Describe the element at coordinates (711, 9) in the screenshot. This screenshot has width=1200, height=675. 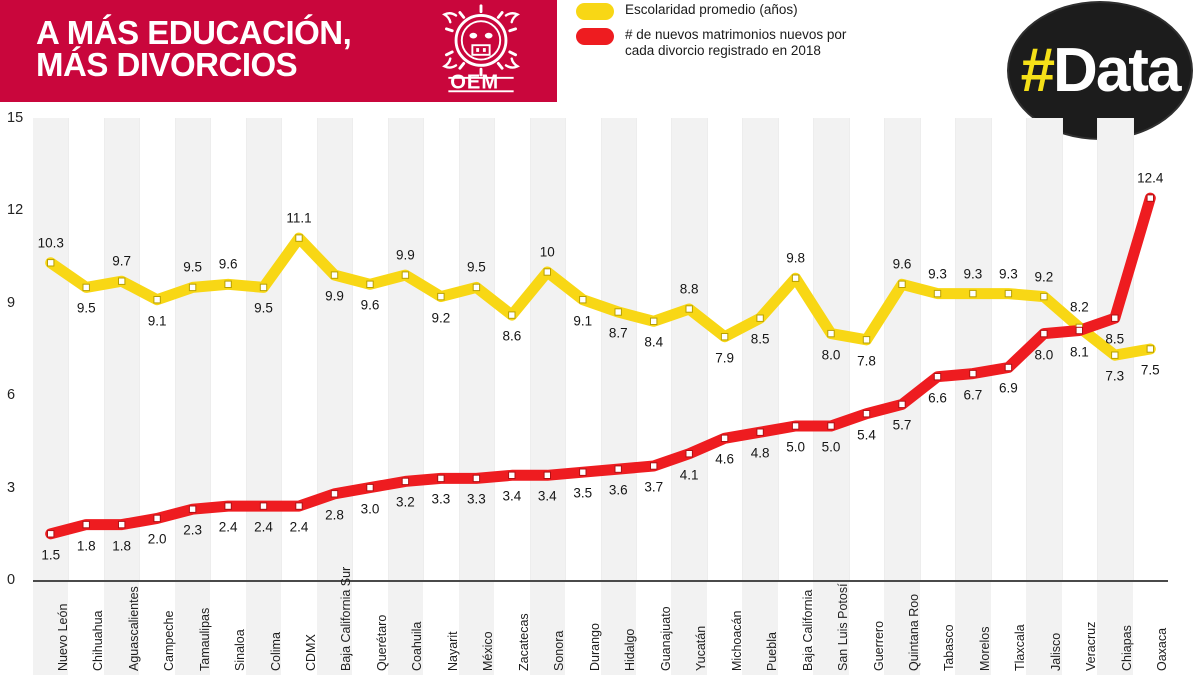
I see `legend-label-escolaridad: Escolaridad promedio (años)` at that location.